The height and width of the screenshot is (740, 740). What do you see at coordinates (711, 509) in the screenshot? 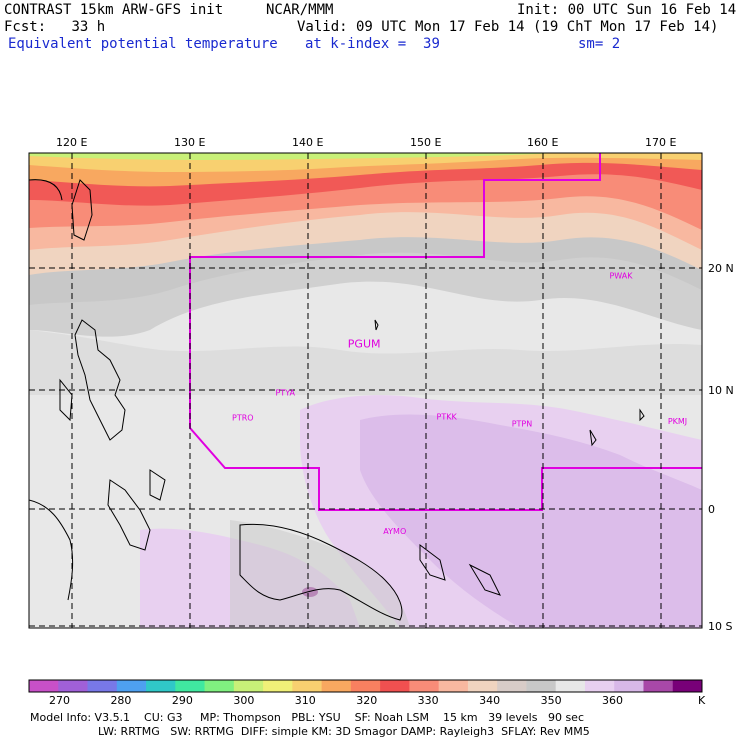
I see `lat-label-0: 0` at bounding box center [711, 509].